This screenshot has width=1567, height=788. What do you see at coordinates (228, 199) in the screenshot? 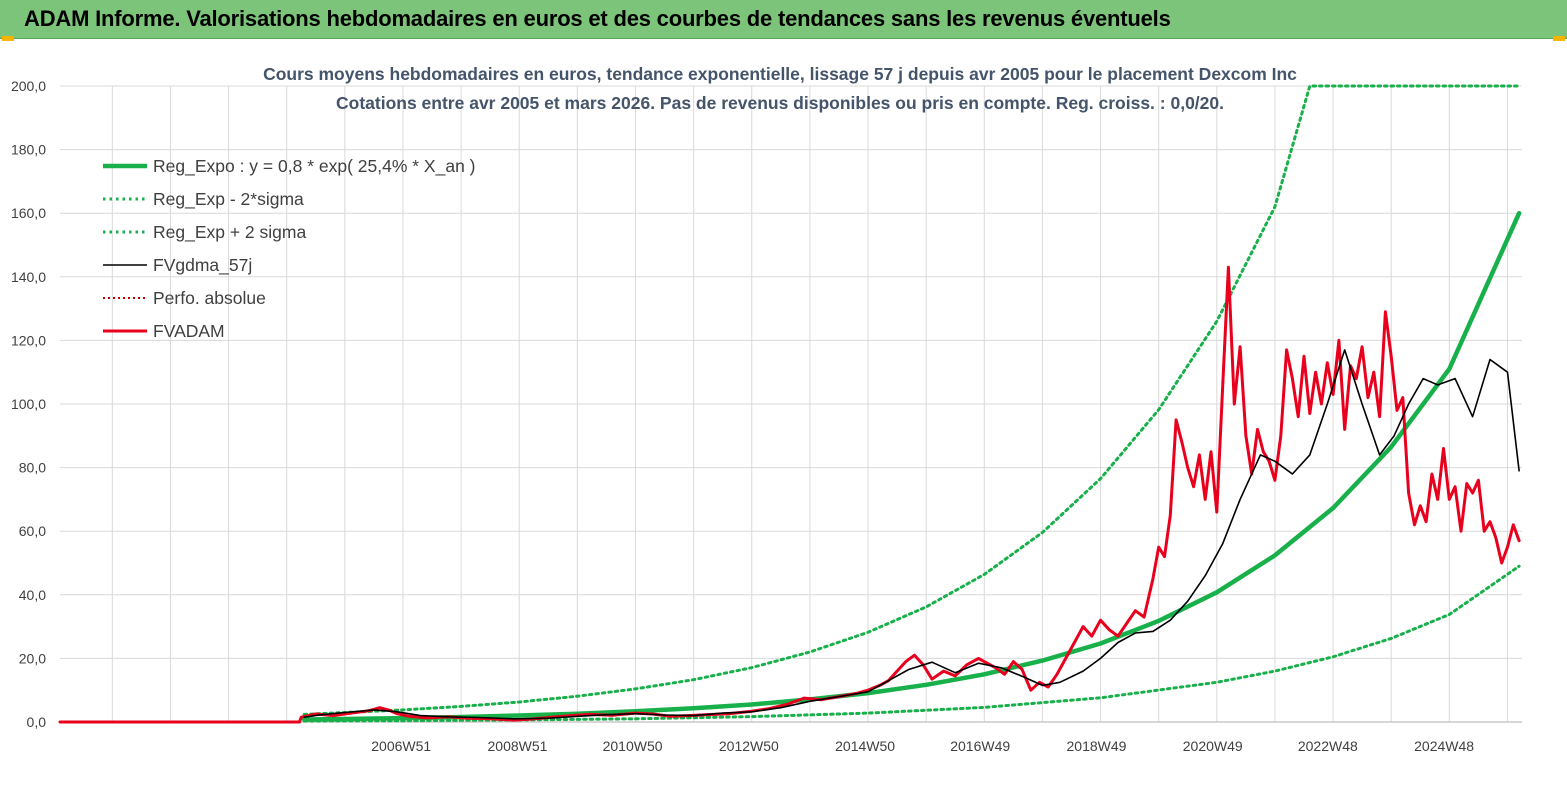
I see `legend-label: Reg_Exp - 2*sigma` at bounding box center [228, 199].